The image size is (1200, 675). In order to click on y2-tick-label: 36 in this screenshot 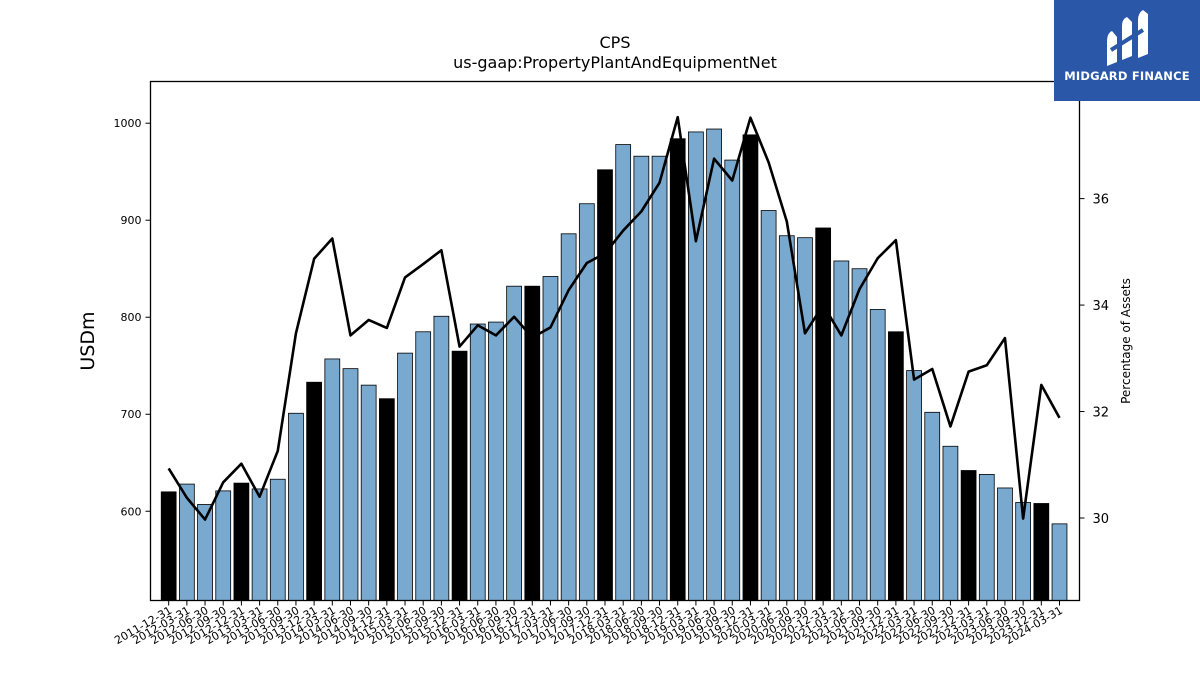, I will do `click(1101, 200)`.